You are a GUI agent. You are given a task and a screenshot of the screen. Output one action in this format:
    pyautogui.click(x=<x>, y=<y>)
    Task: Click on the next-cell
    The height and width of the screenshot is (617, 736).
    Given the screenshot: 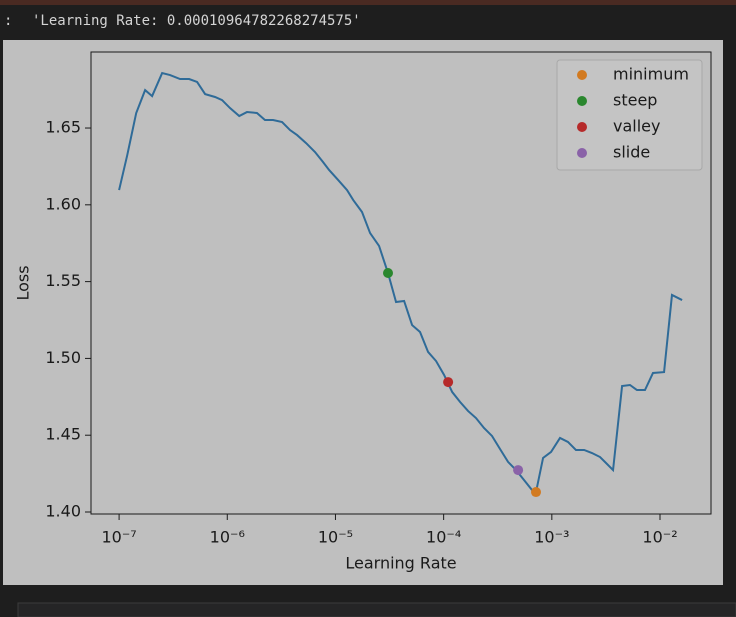 What is the action you would take?
    pyautogui.click(x=376, y=609)
    